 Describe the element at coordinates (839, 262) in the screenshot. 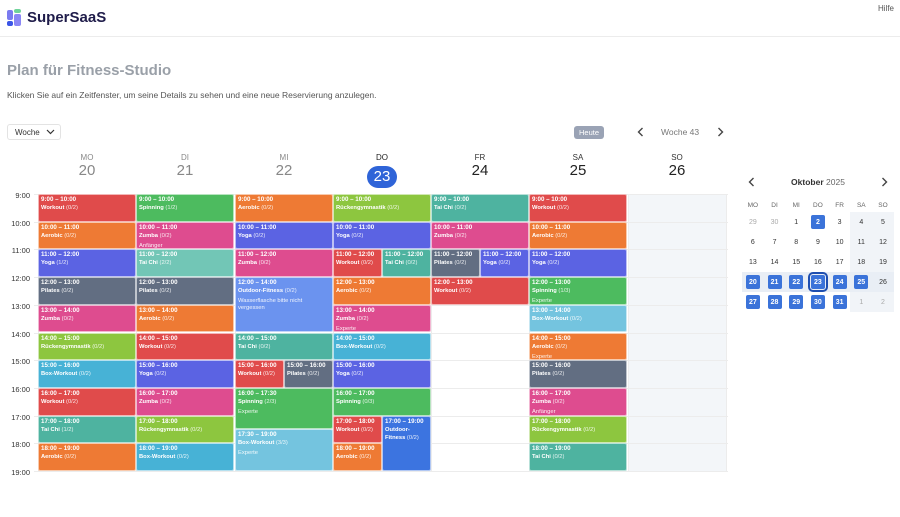

I see `mini-calendar-day: 17` at that location.